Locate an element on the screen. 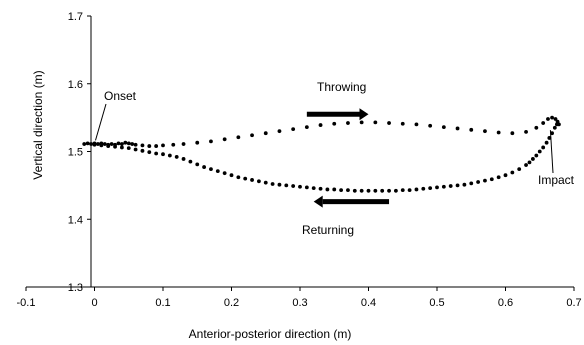 The image size is (584, 345). x-tick-label: 0.6 is located at coordinates (505, 303).